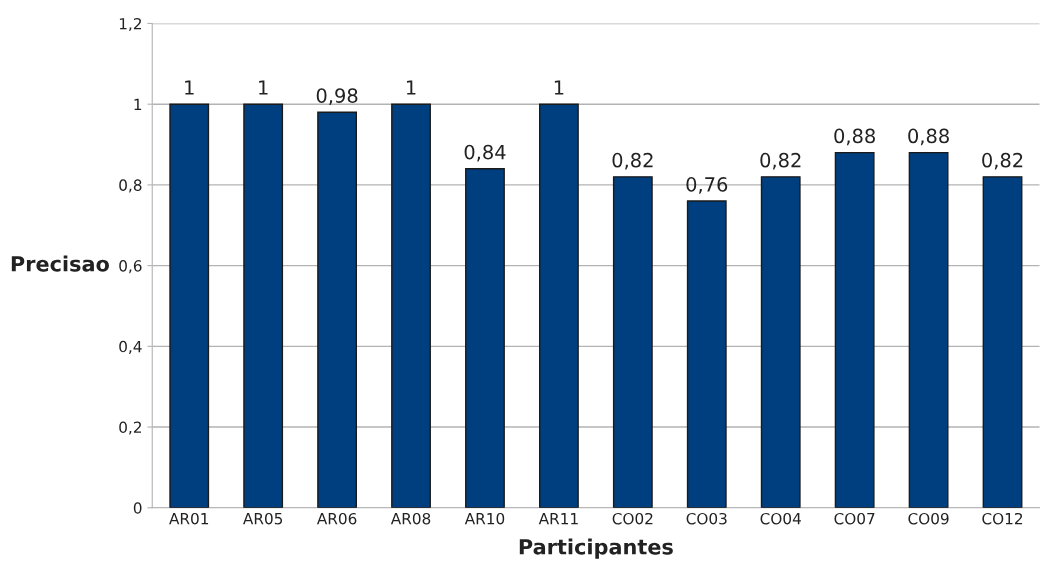 The image size is (1050, 587). Describe the element at coordinates (706, 518) in the screenshot. I see `x-tick-label: CO03` at that location.